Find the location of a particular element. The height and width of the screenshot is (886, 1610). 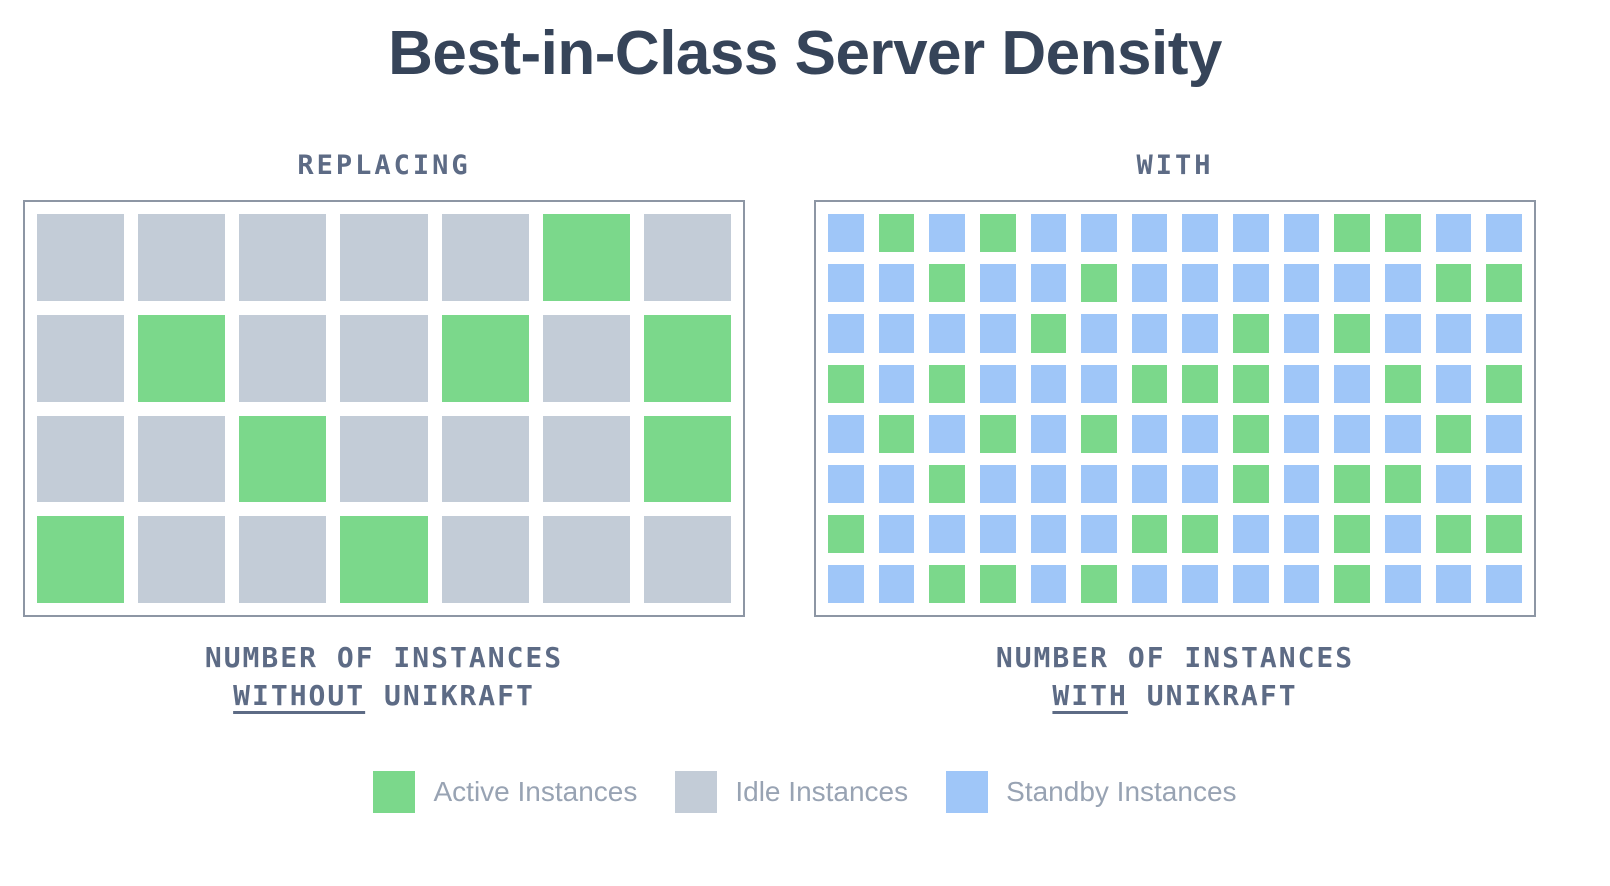

legend-label-active: Active Instances is located at coordinates (535, 791).